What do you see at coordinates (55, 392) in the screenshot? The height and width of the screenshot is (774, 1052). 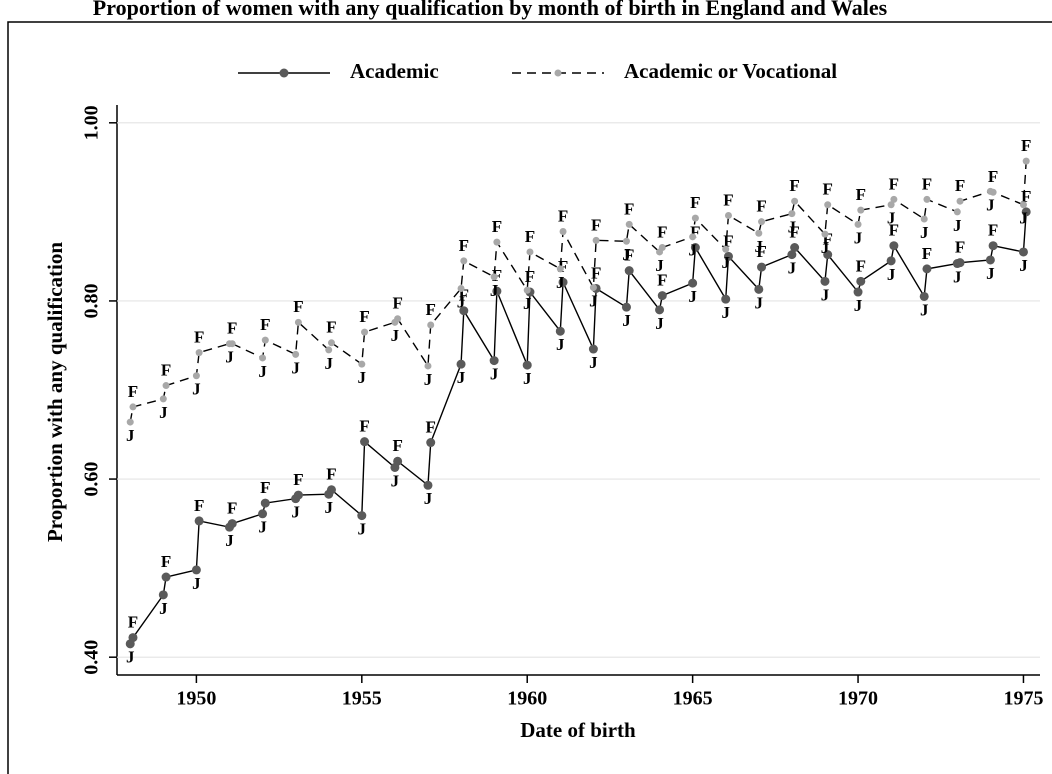 I see `y-axis-label: Proportion with any qualification` at bounding box center [55, 392].